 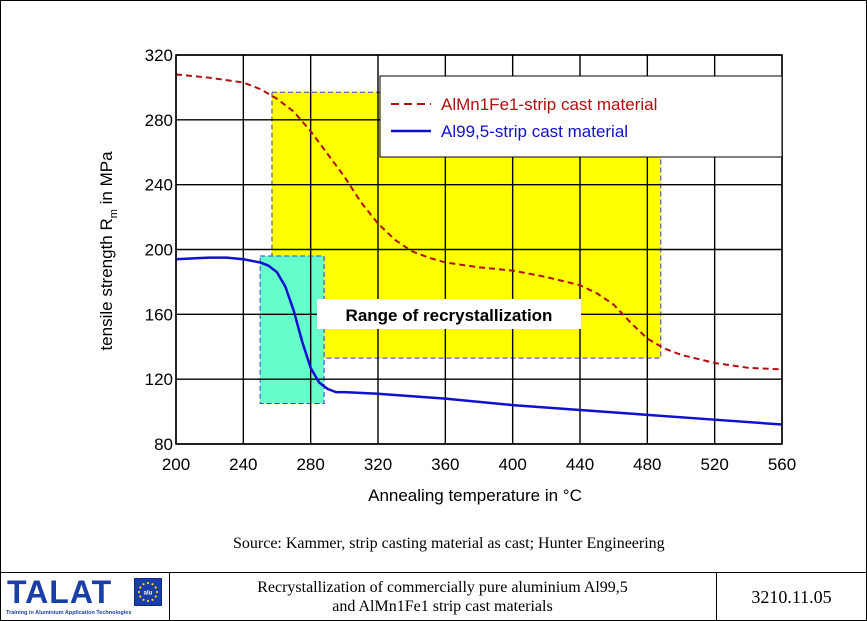 What do you see at coordinates (782, 464) in the screenshot?
I see `x-tick-label: 560` at bounding box center [782, 464].